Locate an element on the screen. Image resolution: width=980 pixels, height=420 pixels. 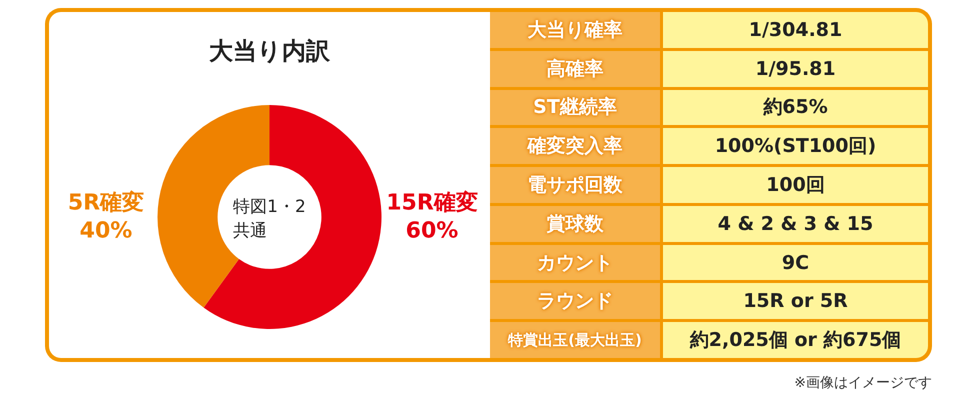
text: 約65% is located at coordinates (795, 108).